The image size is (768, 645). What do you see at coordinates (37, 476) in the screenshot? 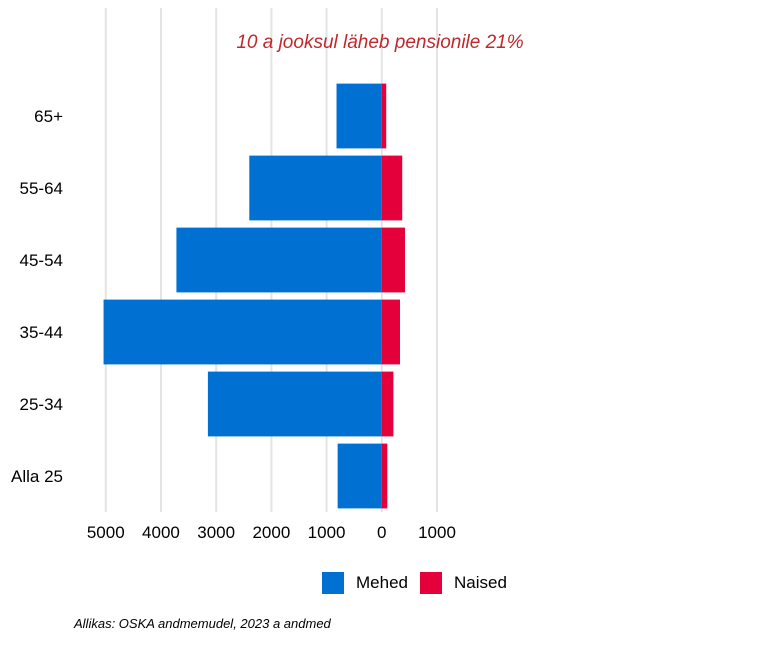
I see `y-tick-label: Alla 25` at bounding box center [37, 476].